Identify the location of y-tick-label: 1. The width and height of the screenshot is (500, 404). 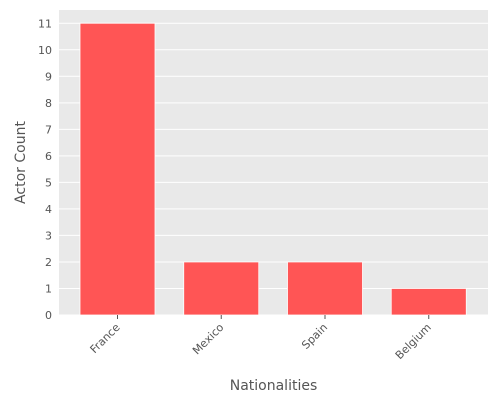
(48, 288).